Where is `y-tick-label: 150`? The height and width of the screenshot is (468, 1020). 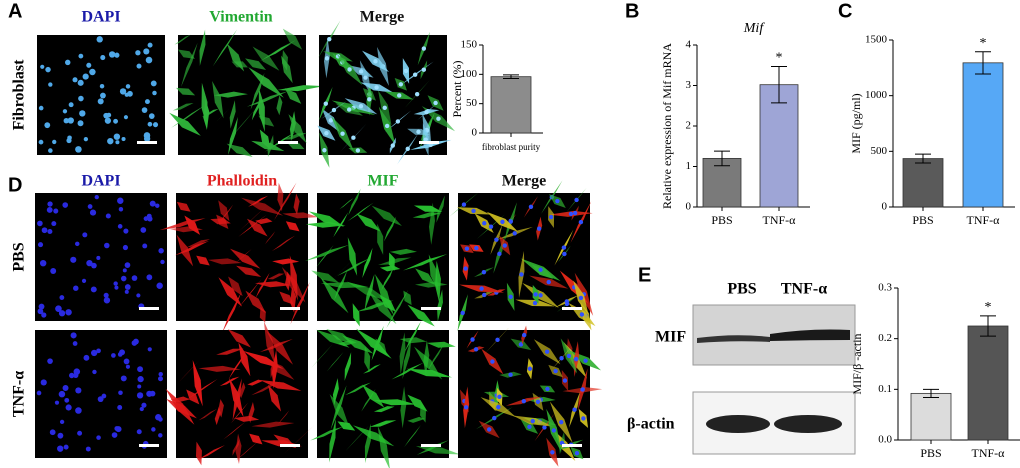 y-tick-label: 150 is located at coordinates (469, 45).